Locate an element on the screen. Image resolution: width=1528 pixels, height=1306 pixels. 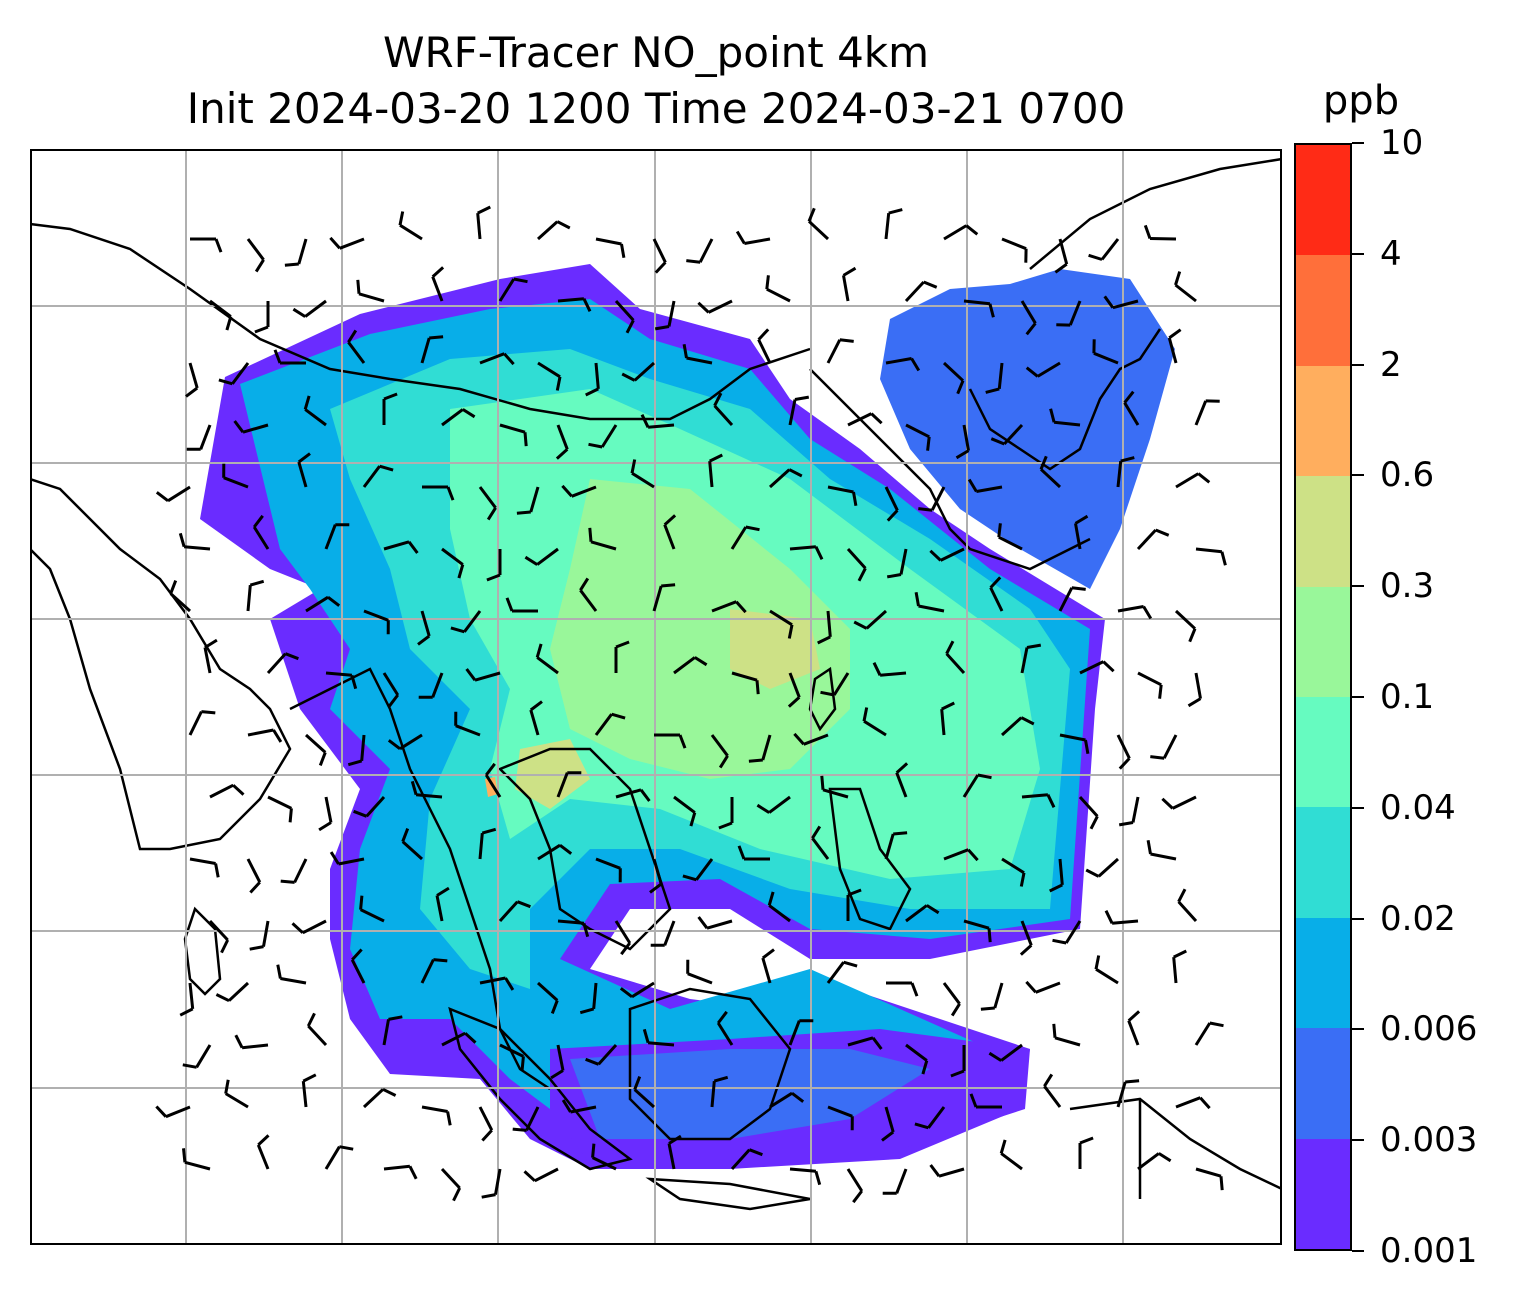
map-title-line-1: WRF-Tracer NO_point 4km is located at coordinates (656, 52).